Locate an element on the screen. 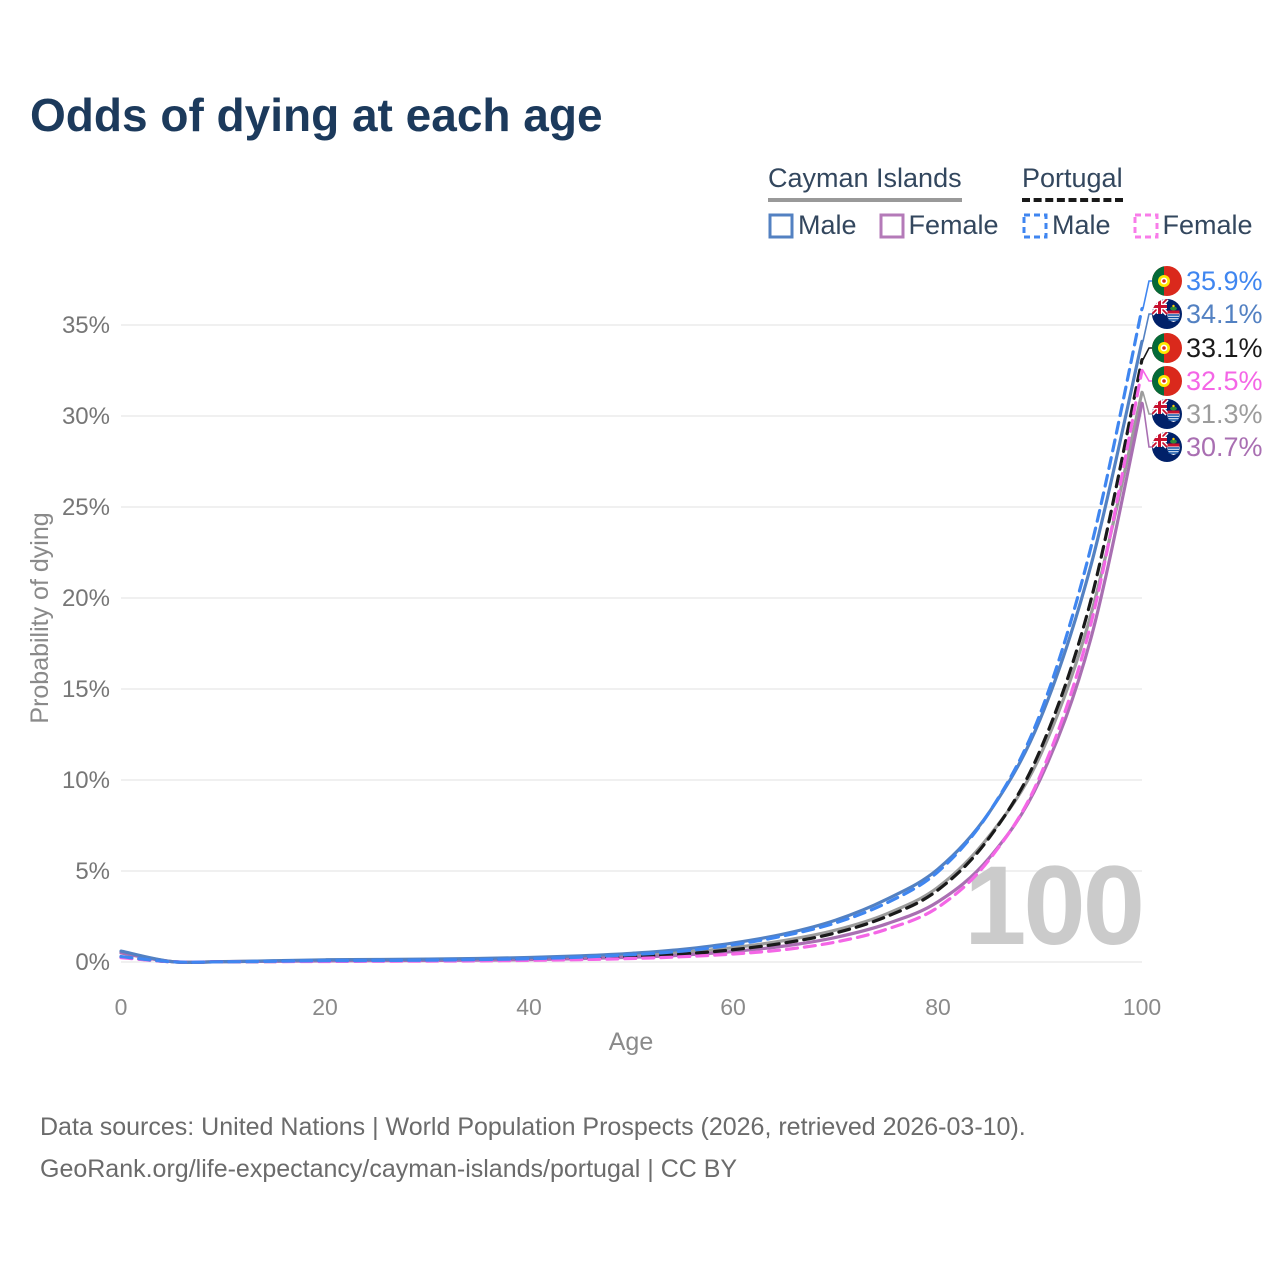  legend-item-portugal-male: Male is located at coordinates (1066, 225).